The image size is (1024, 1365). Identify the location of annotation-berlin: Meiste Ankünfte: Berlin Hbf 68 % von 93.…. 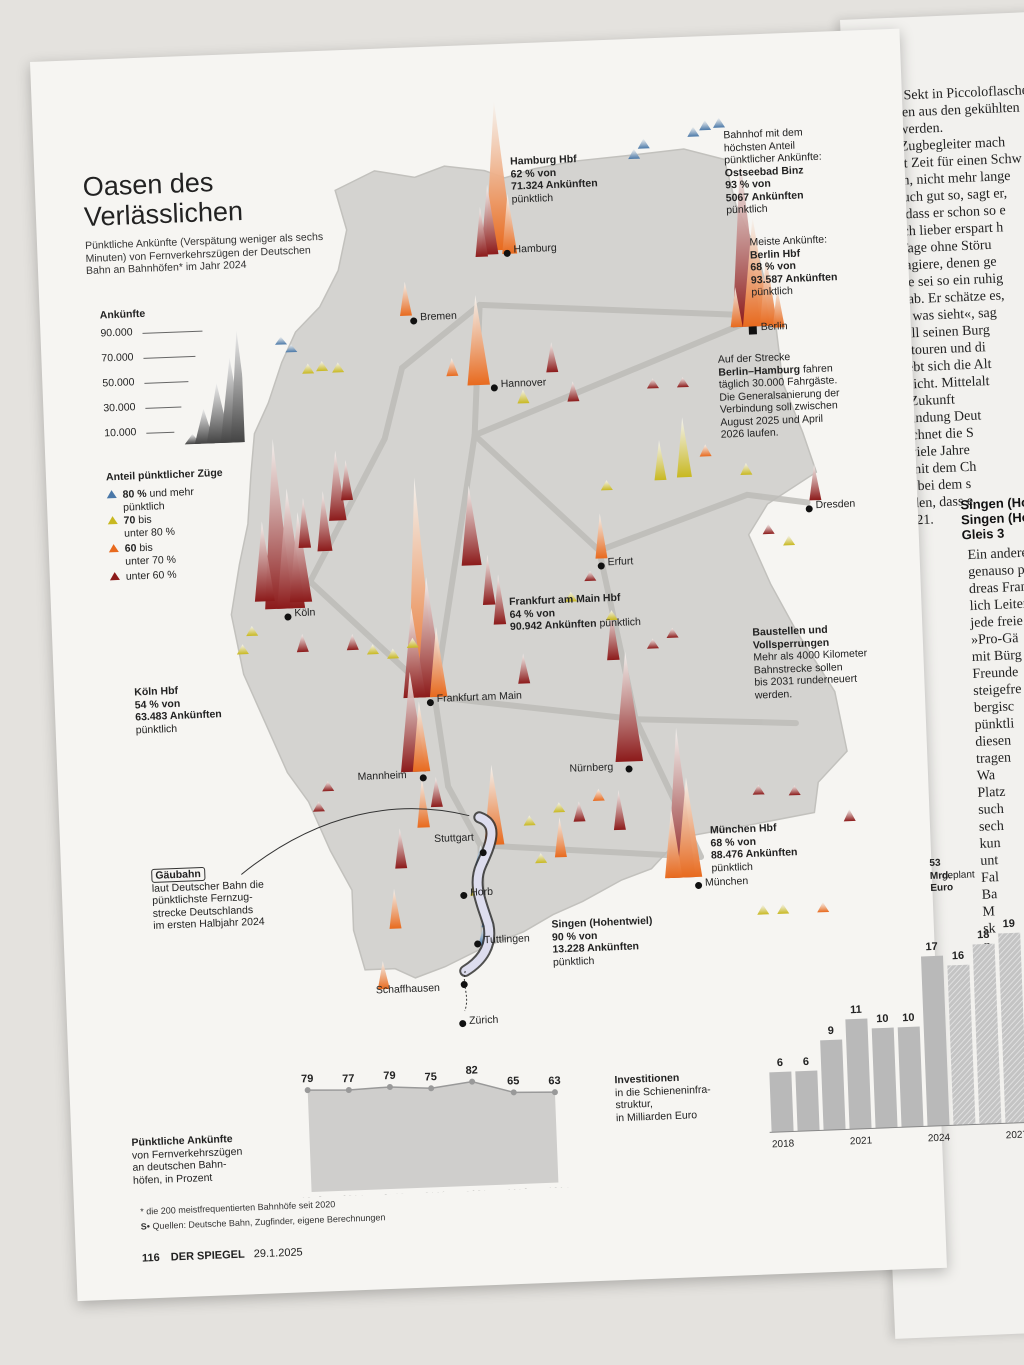
(793, 266).